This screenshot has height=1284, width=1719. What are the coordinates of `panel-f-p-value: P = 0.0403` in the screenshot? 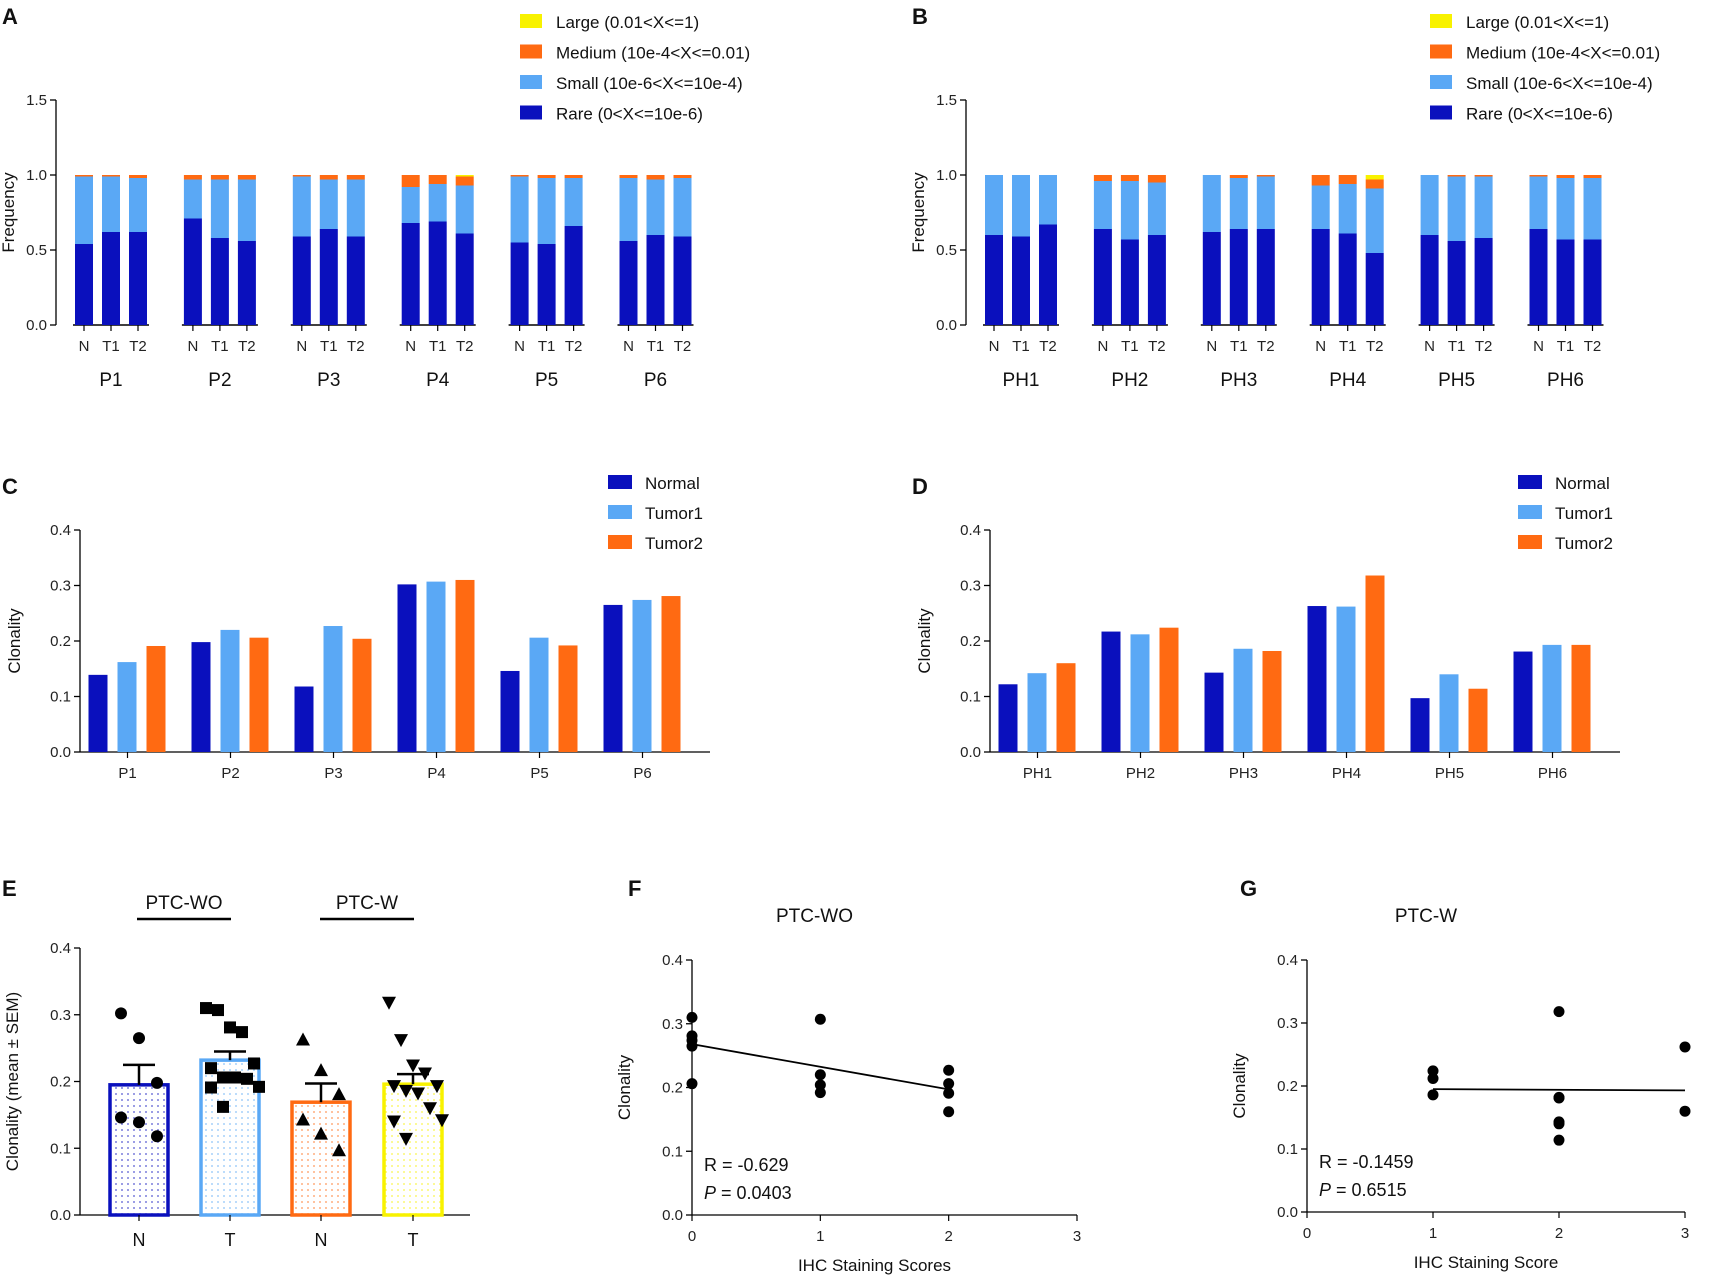 It's located at (748, 1193).